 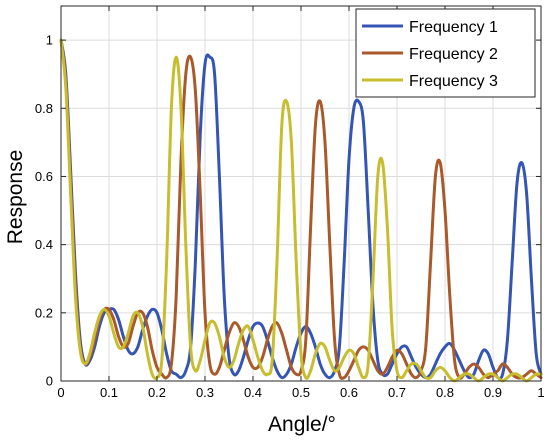 I want to click on legend: Frequency 1 Frequency 2 Frequency 3, so click(x=445, y=53).